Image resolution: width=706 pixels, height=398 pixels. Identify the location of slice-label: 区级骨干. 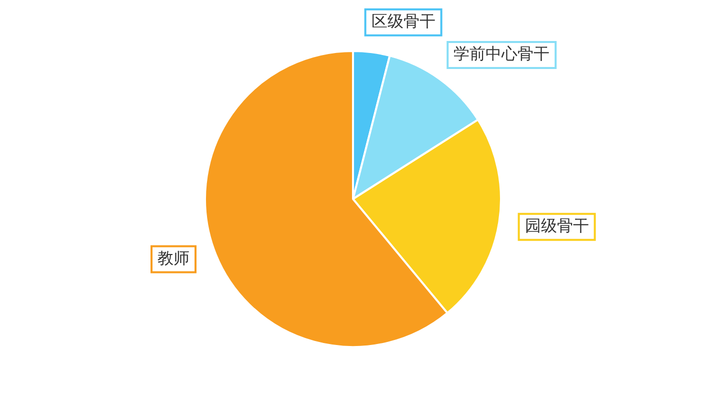
(403, 21).